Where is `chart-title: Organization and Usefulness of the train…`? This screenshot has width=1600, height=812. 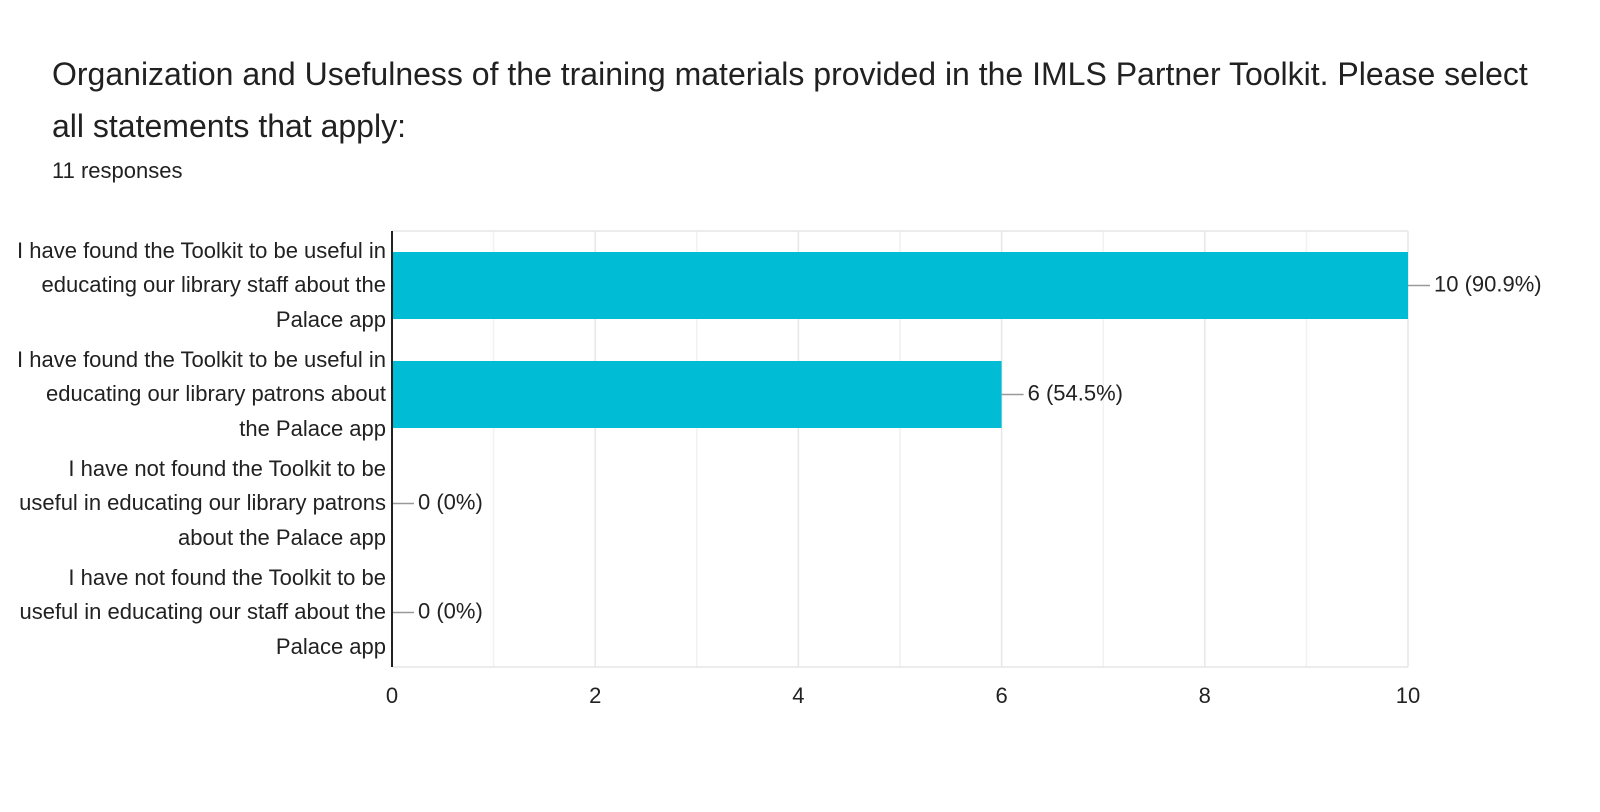
chart-title: Organization and Usefulness of the train… is located at coordinates (790, 100).